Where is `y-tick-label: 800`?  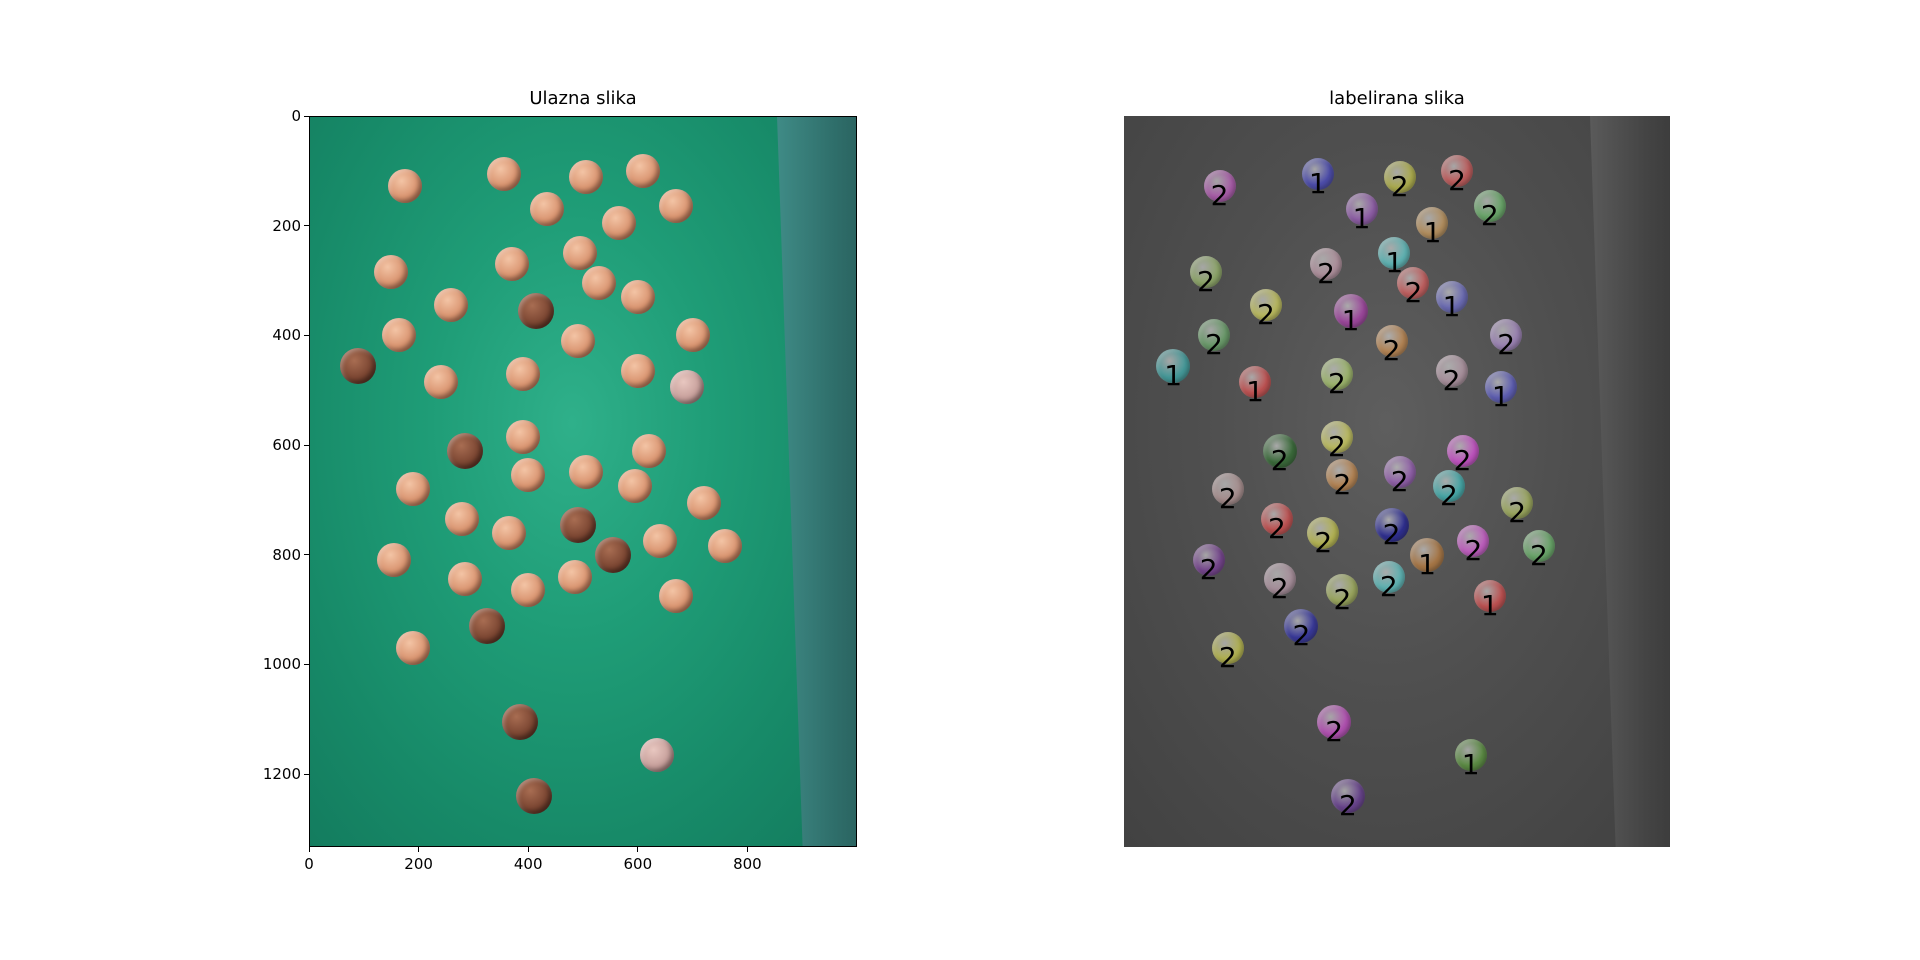
y-tick-label: 800 is located at coordinates (286, 554).